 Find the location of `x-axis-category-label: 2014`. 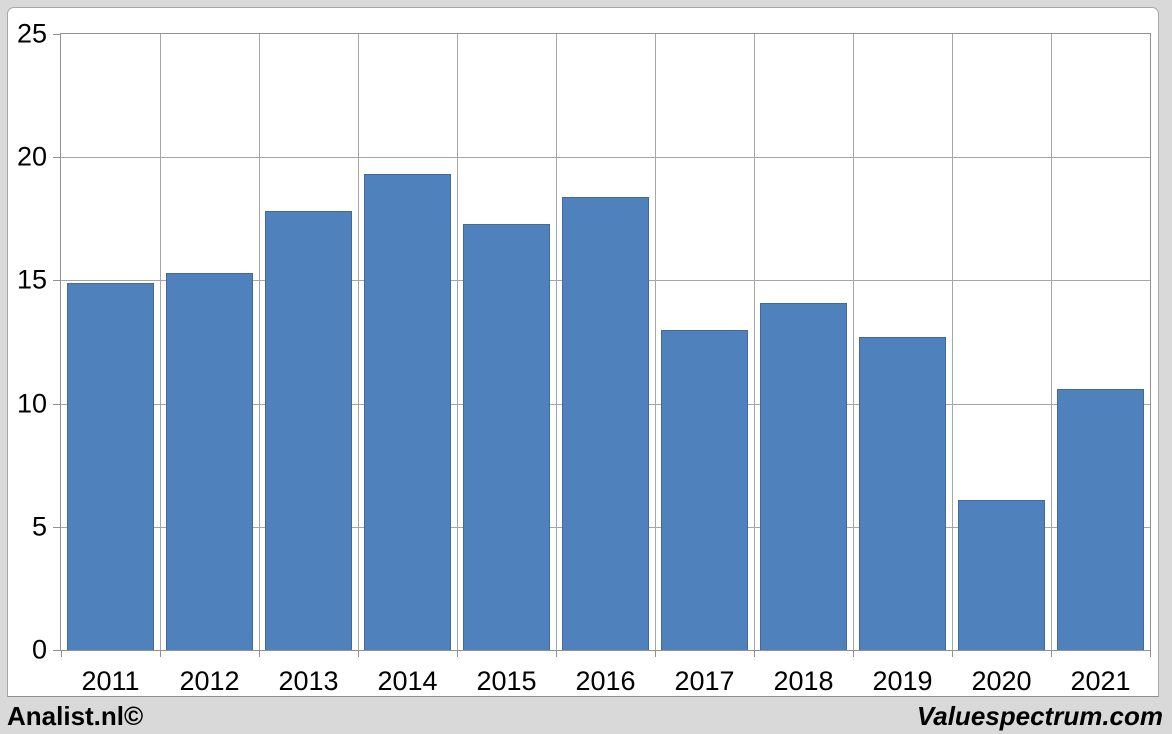

x-axis-category-label: 2014 is located at coordinates (407, 681).